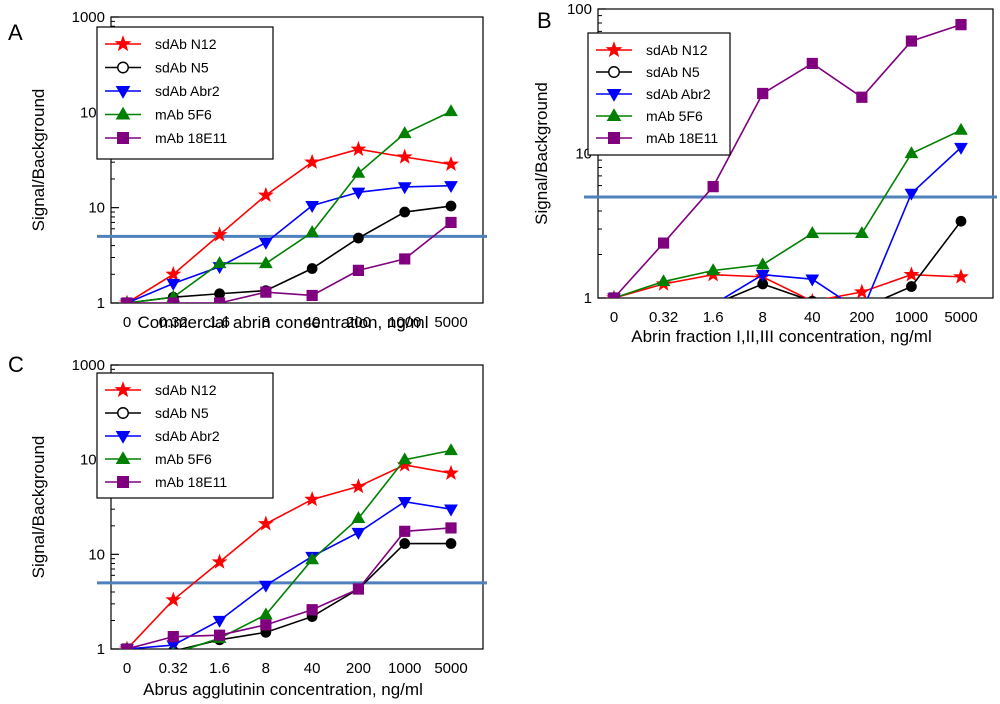  What do you see at coordinates (182, 413) in the screenshot?
I see `legend-label-sdab-n5: sdAb N5` at bounding box center [182, 413].